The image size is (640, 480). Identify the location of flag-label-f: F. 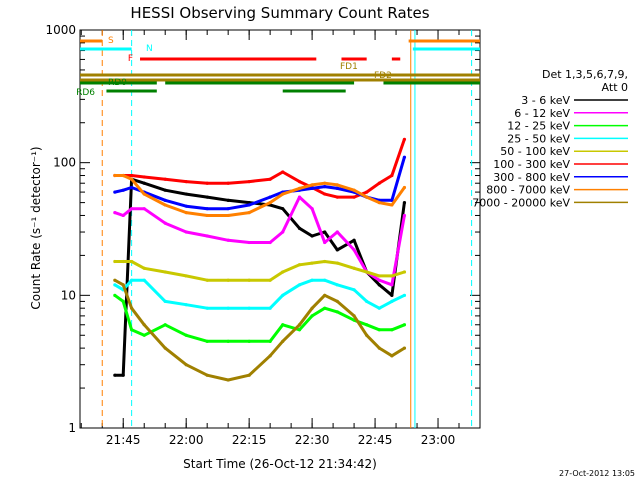
(130, 59).